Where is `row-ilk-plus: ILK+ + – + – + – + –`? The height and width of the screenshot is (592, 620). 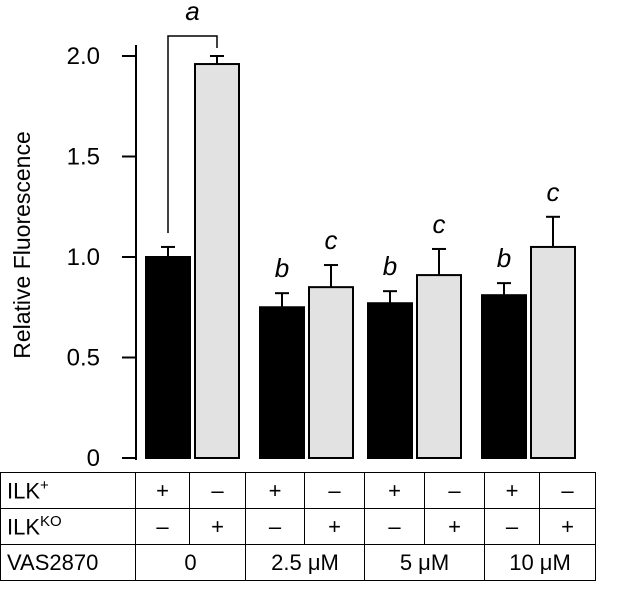
row-ilk-plus: ILK+ + – + – + – + – is located at coordinates (298, 490).